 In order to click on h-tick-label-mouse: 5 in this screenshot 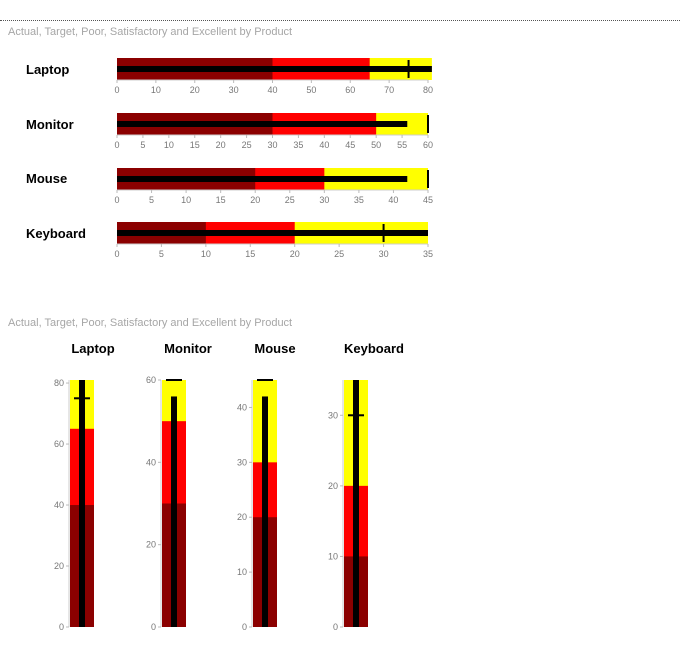, I will do `click(151, 200)`.